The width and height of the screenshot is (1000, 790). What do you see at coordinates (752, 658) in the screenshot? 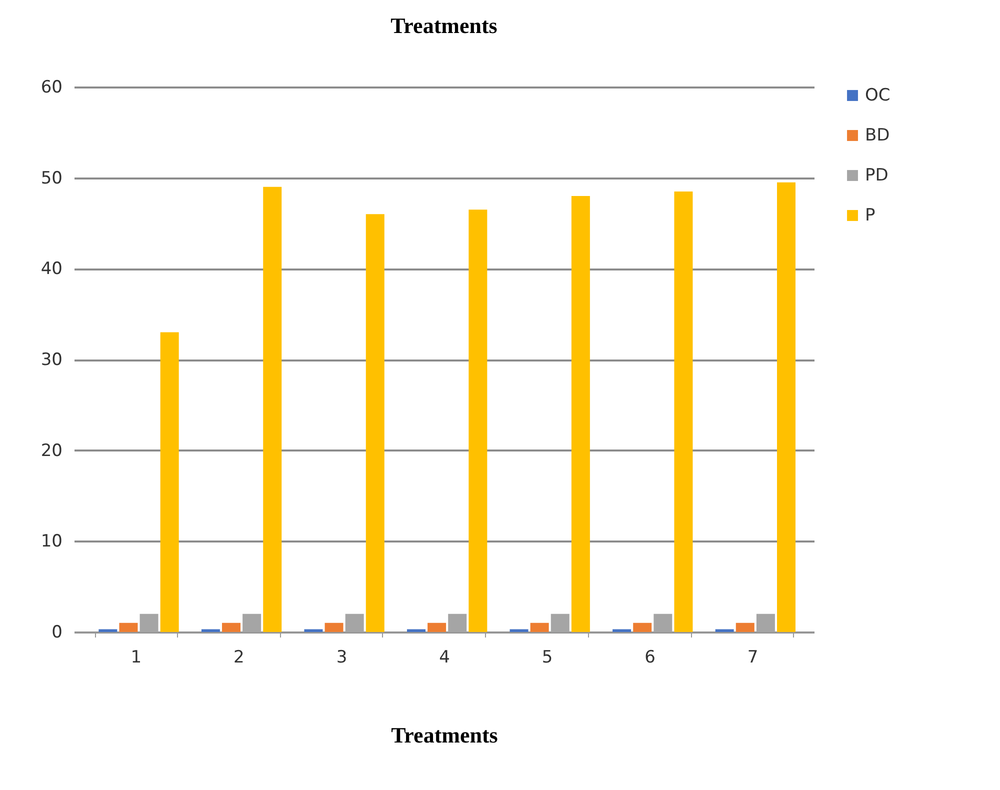
I see `x-tick-label: 7` at bounding box center [752, 658].